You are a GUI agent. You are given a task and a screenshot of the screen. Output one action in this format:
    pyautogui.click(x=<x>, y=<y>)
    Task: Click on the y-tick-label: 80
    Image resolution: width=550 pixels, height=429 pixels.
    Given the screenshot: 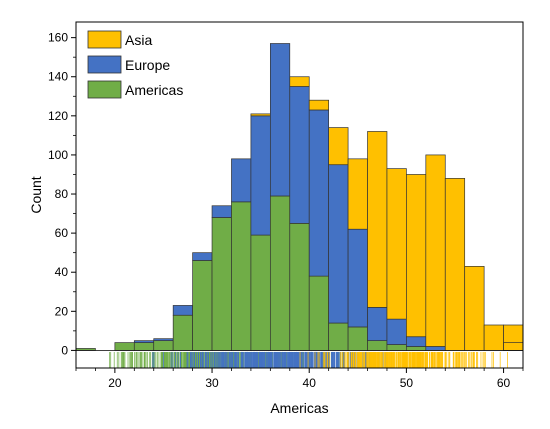 What is the action you would take?
    pyautogui.click(x=62, y=194)
    